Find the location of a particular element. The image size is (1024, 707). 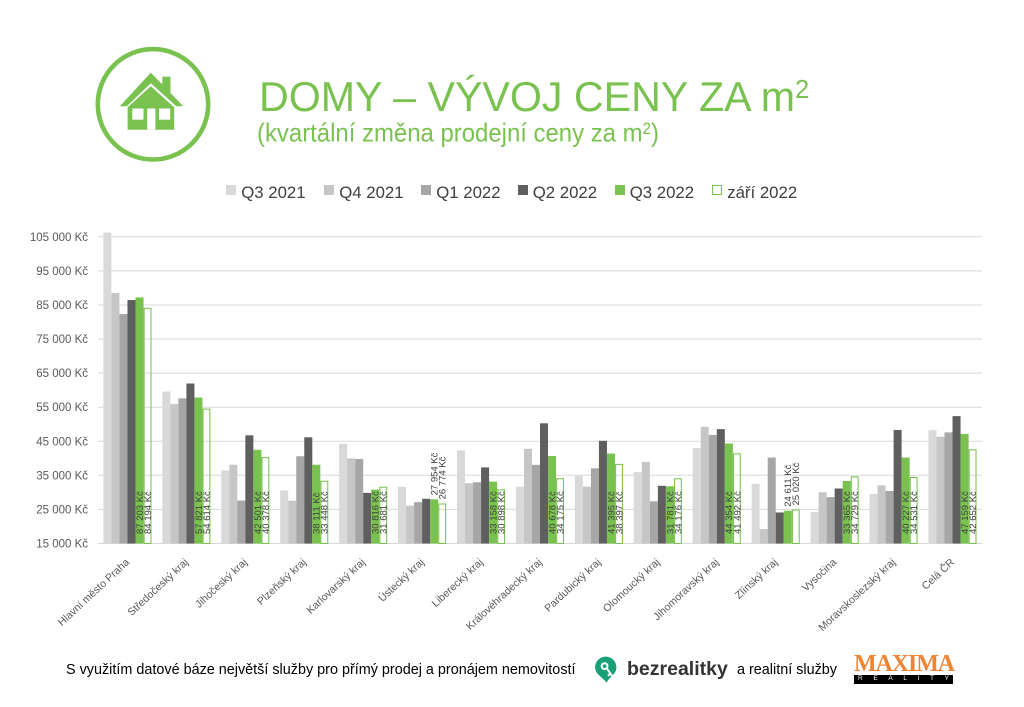

svg-text: 42 652 Kč is located at coordinates (973, 512).